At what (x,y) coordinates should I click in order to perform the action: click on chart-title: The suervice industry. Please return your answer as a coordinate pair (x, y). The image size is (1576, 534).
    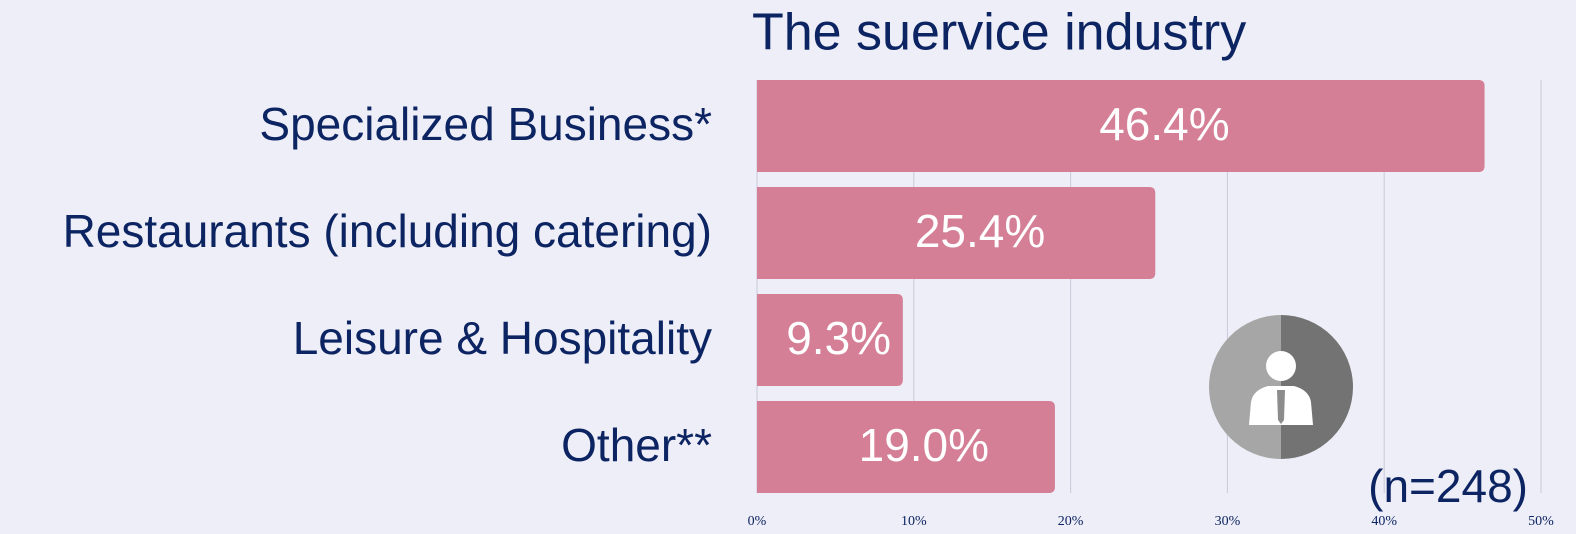
    Looking at the image, I should click on (999, 33).